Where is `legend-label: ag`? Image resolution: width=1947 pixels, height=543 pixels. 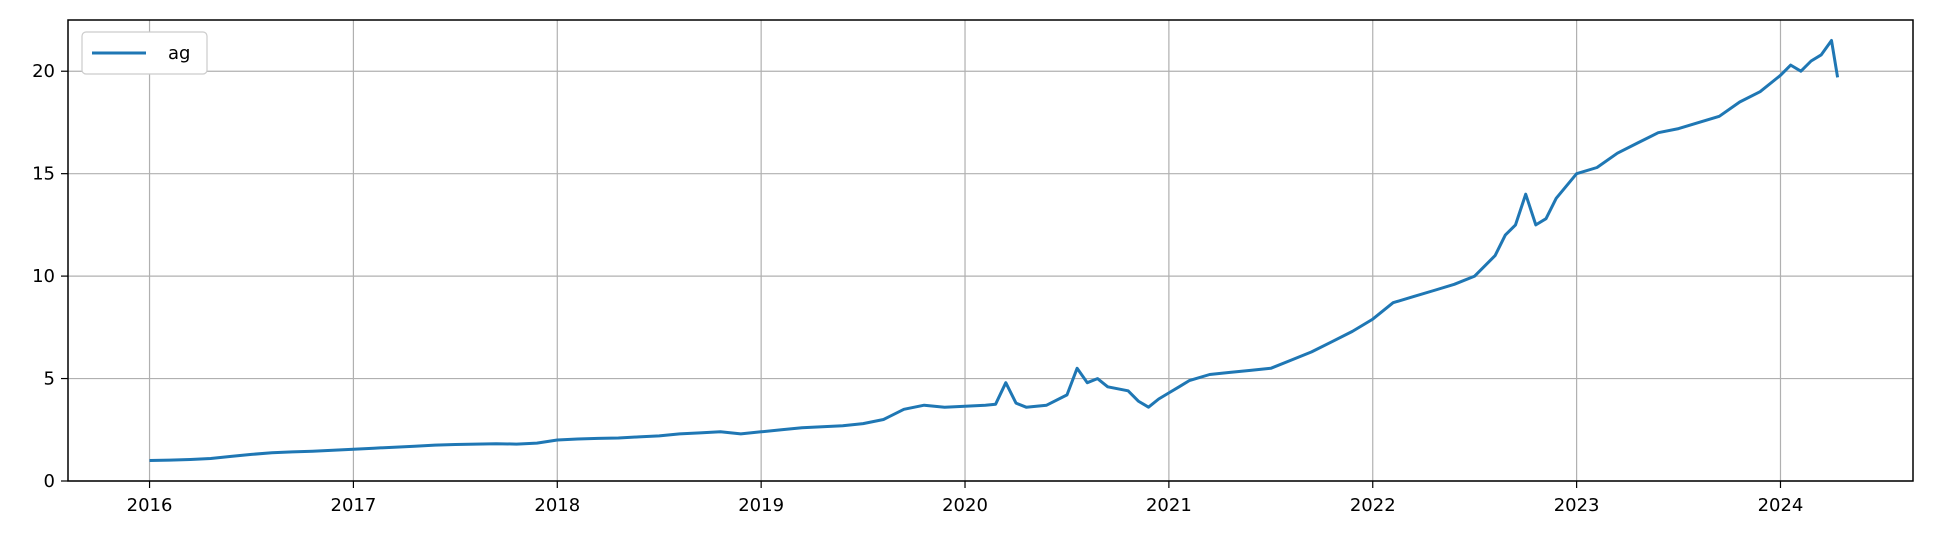
legend-label: ag is located at coordinates (179, 53).